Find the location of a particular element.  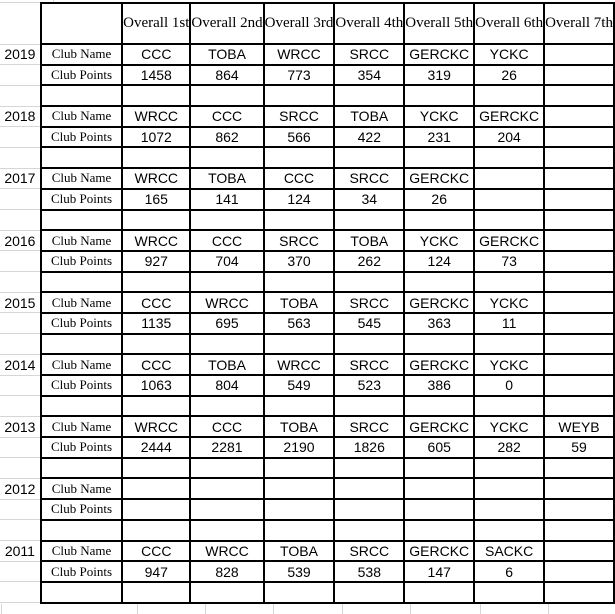

club-points-cell: 6 is located at coordinates (509, 571).